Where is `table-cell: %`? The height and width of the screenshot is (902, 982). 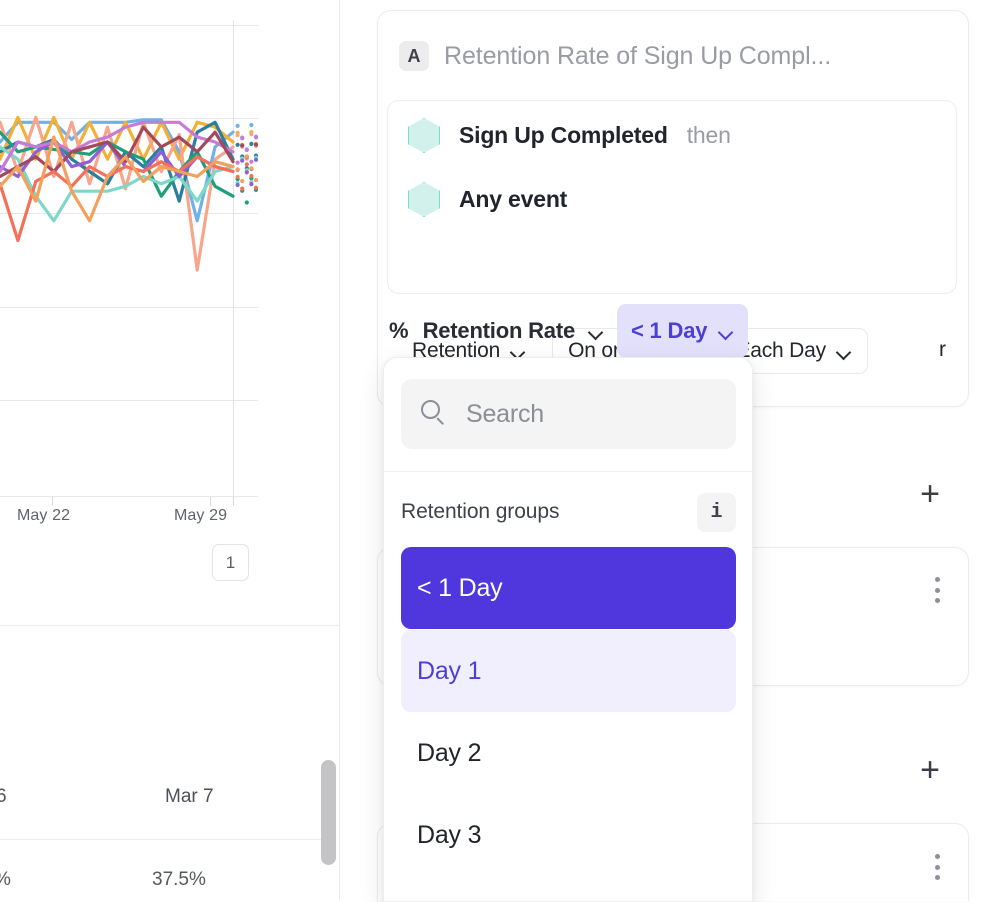 table-cell: % is located at coordinates (5, 880).